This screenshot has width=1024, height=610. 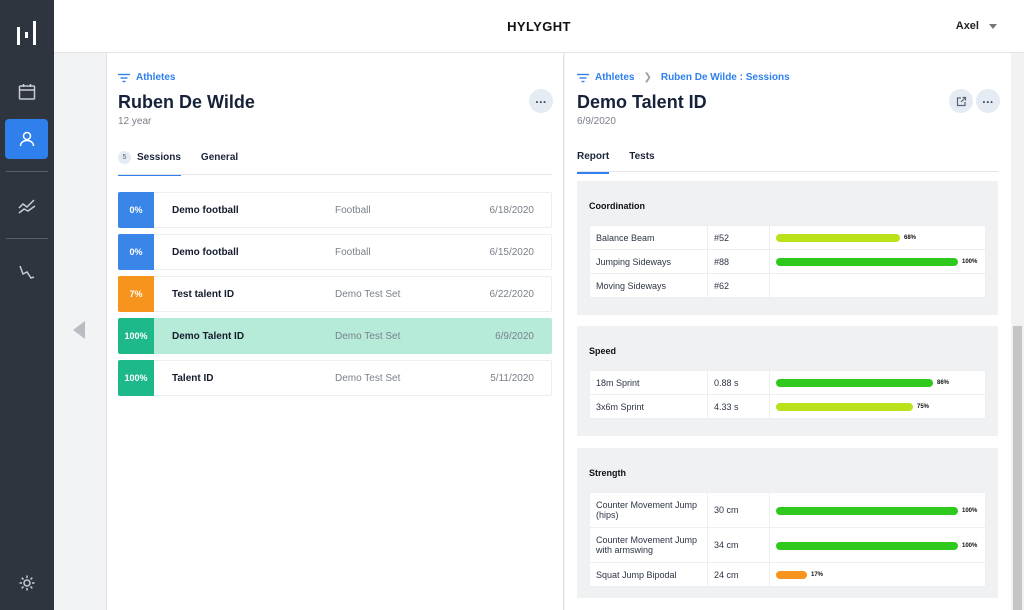 What do you see at coordinates (738, 574) in the screenshot?
I see `test-value: 24 cm` at bounding box center [738, 574].